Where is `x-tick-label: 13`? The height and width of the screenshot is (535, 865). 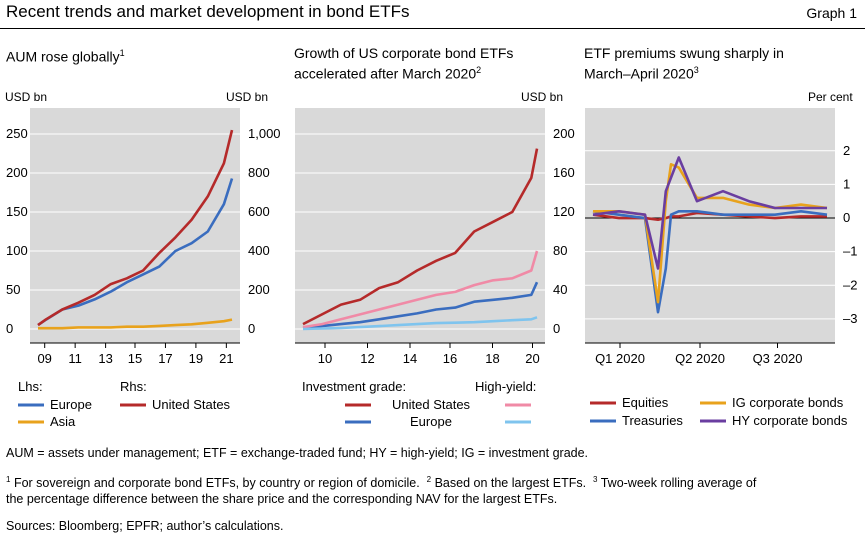
x-tick-label: 13 is located at coordinates (105, 358).